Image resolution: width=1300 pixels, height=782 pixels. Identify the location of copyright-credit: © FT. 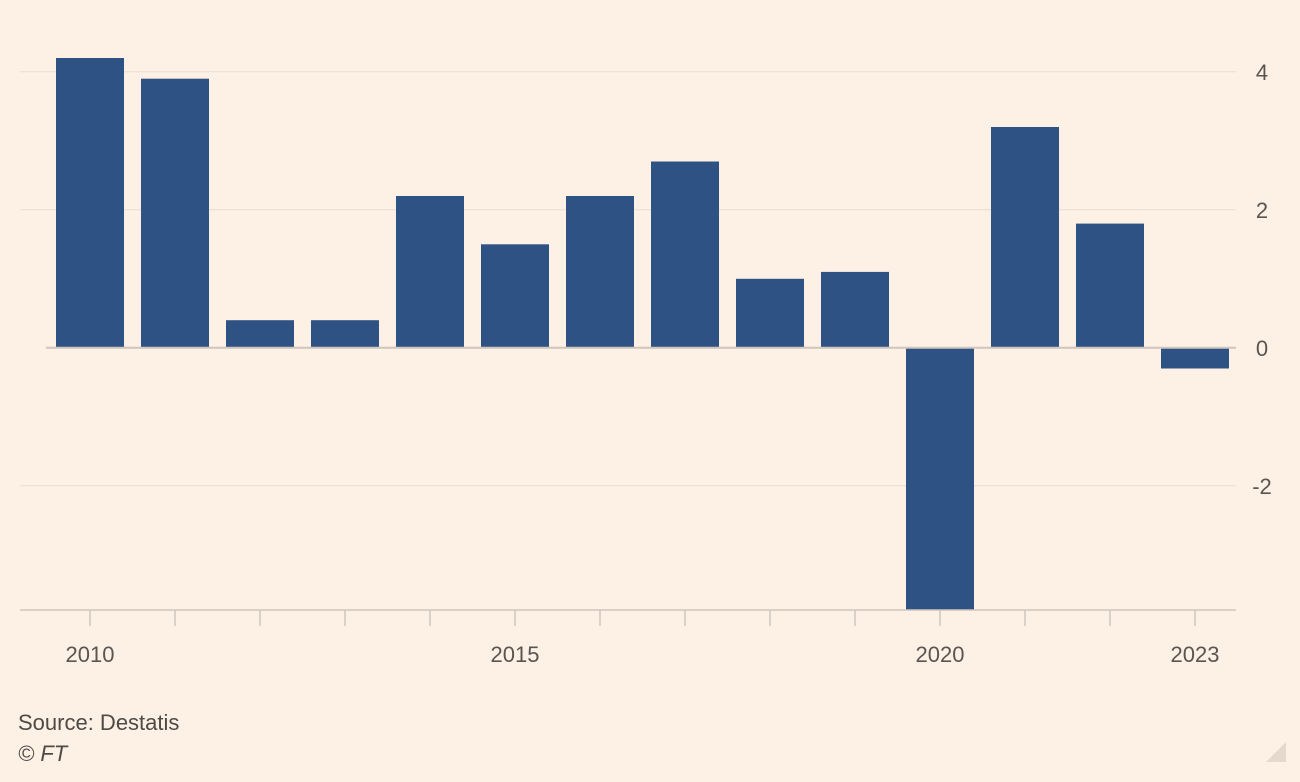
(43, 753).